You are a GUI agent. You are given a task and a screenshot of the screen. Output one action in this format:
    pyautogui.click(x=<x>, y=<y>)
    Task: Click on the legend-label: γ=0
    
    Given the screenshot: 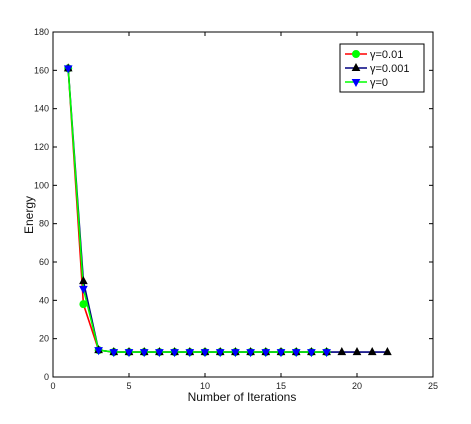 What is the action you would take?
    pyautogui.click(x=379, y=83)
    